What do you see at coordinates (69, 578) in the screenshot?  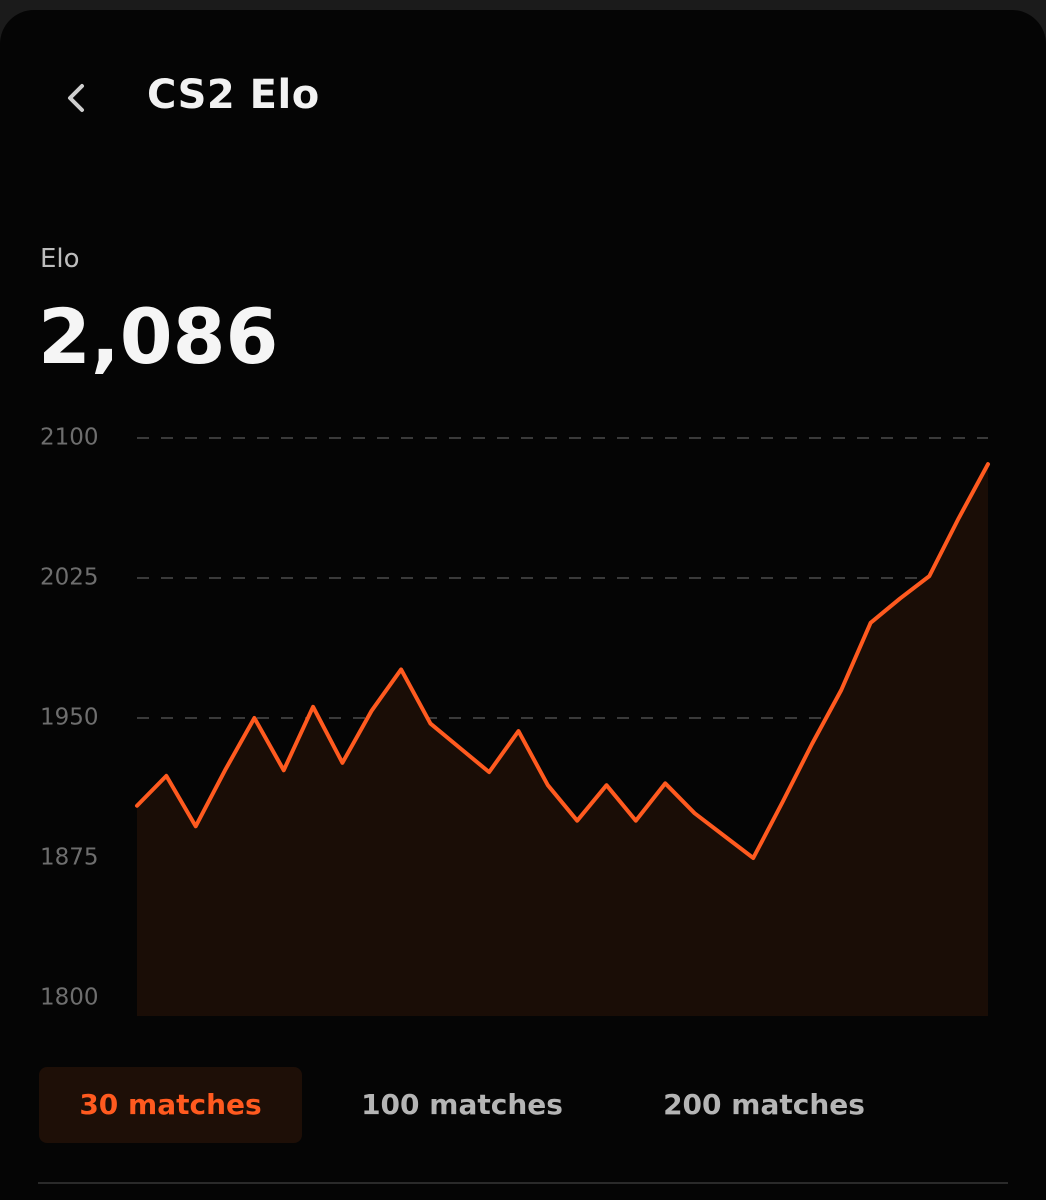 I see `y-tick-label: 2025` at bounding box center [69, 578].